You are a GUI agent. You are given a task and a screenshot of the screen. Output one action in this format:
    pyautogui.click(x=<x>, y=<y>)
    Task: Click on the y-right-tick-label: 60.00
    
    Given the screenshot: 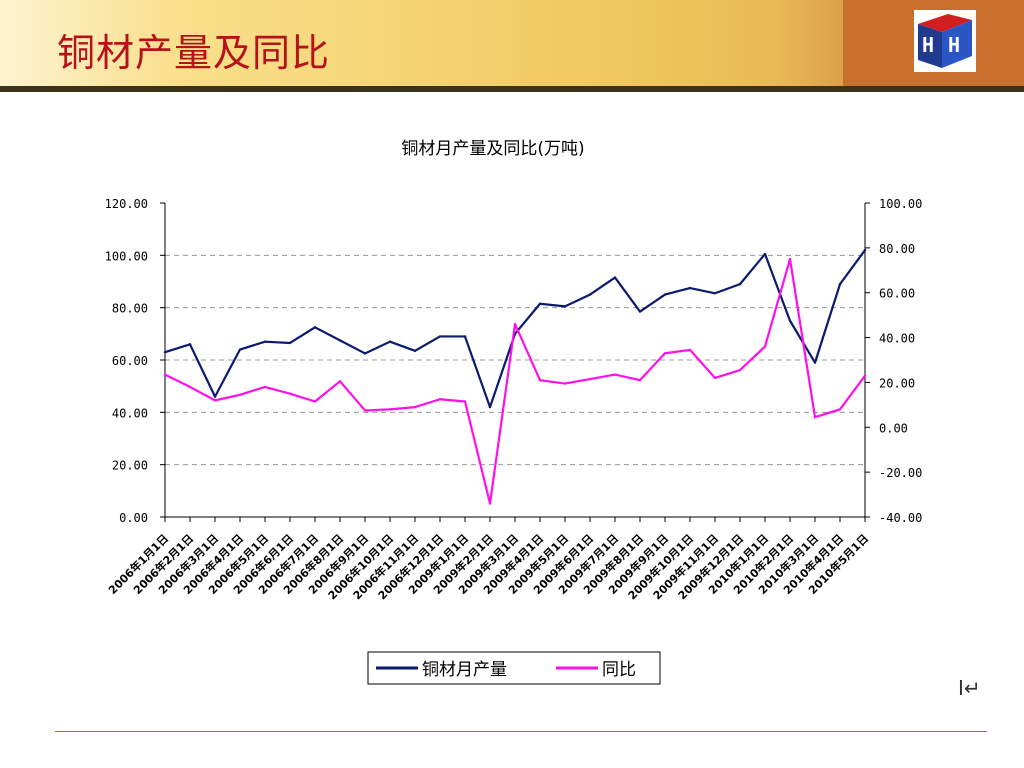 What is the action you would take?
    pyautogui.click(x=897, y=294)
    